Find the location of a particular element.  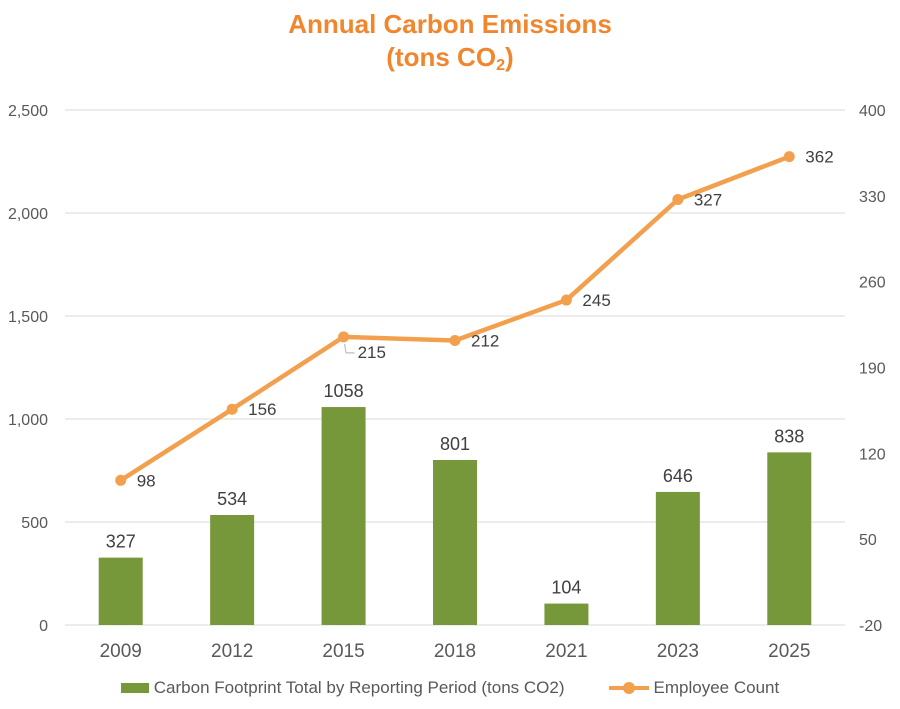

x-axis-label: 2015 is located at coordinates (343, 651).